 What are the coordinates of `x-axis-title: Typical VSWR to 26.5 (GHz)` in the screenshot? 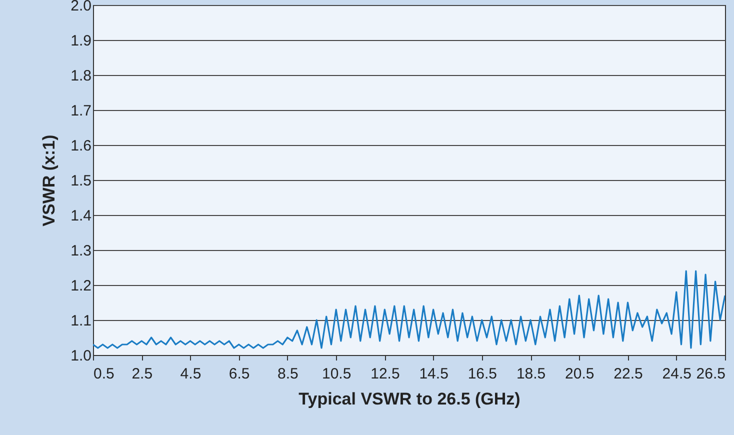 It's located at (409, 399).